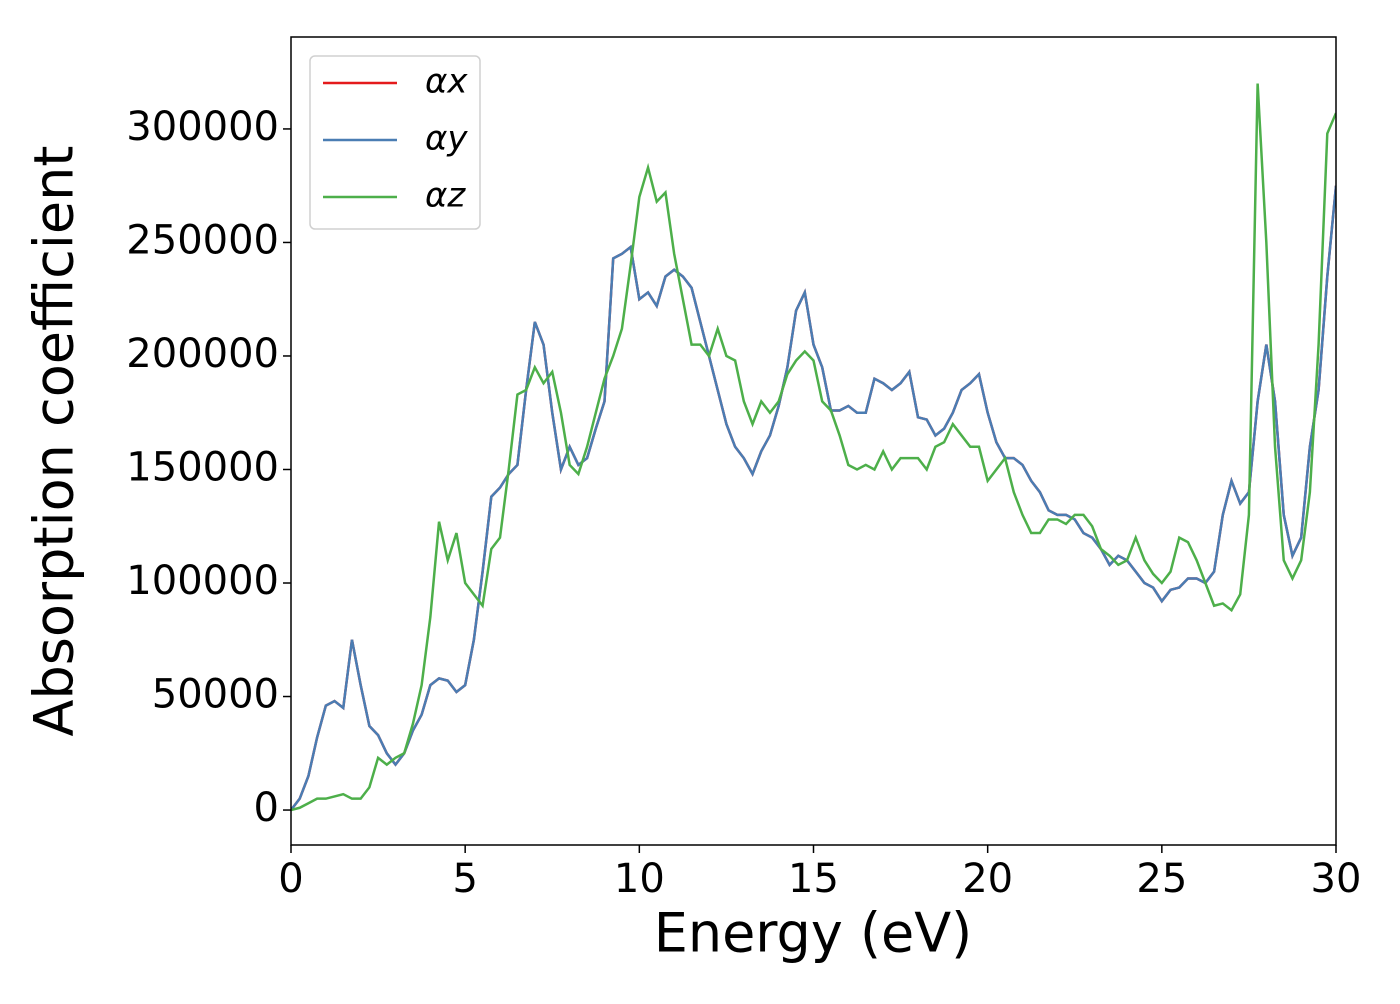 This screenshot has height=1004, width=1400. Describe the element at coordinates (813, 933) in the screenshot. I see `x-axis-label: Energy (eV)` at that location.